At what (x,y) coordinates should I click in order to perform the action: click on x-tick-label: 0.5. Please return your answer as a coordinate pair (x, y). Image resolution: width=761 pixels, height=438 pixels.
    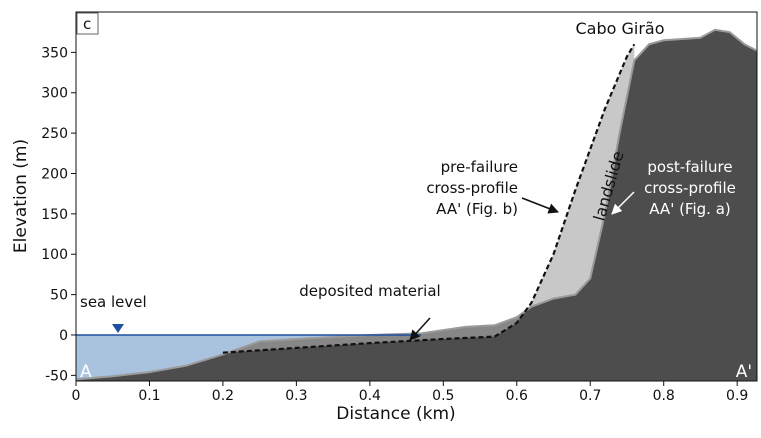
    Looking at the image, I should click on (443, 396).